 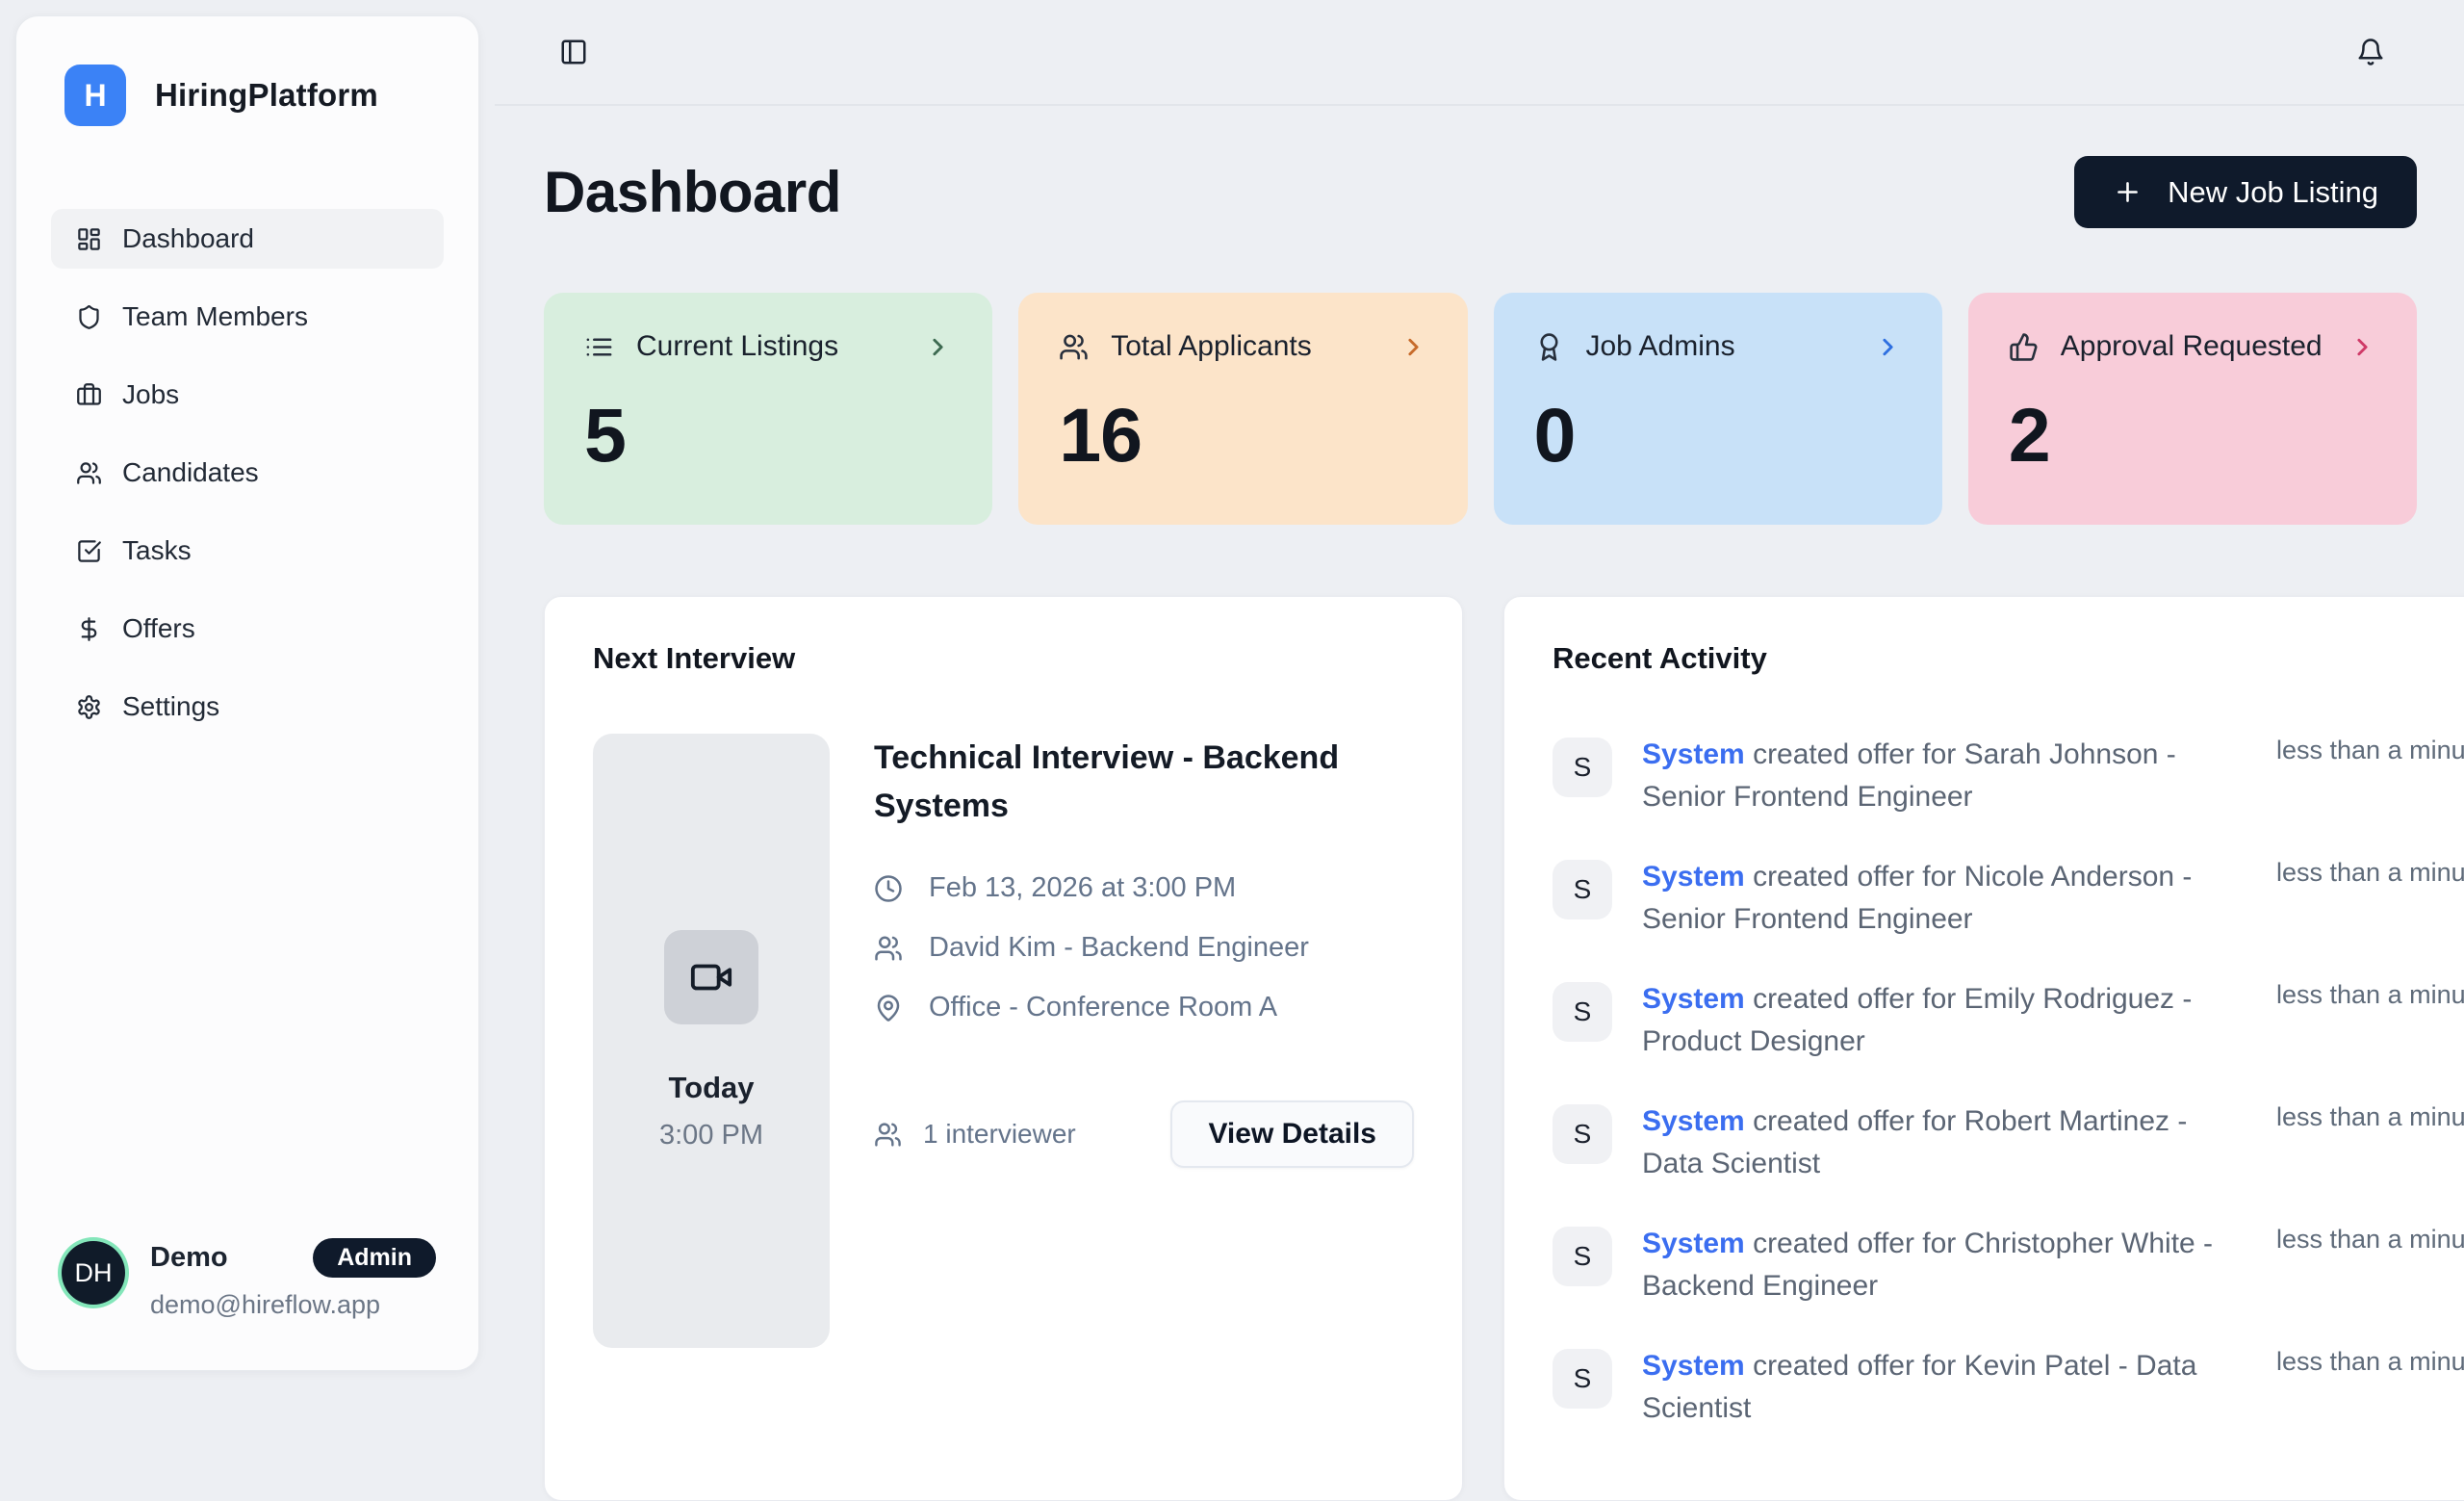 I want to click on stat-value: 5, so click(x=605, y=435).